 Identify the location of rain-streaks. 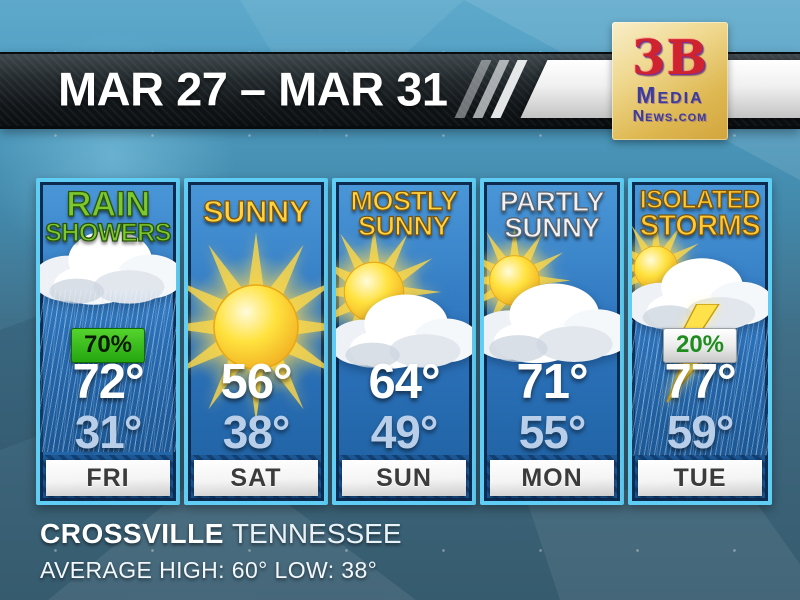
(108, 371).